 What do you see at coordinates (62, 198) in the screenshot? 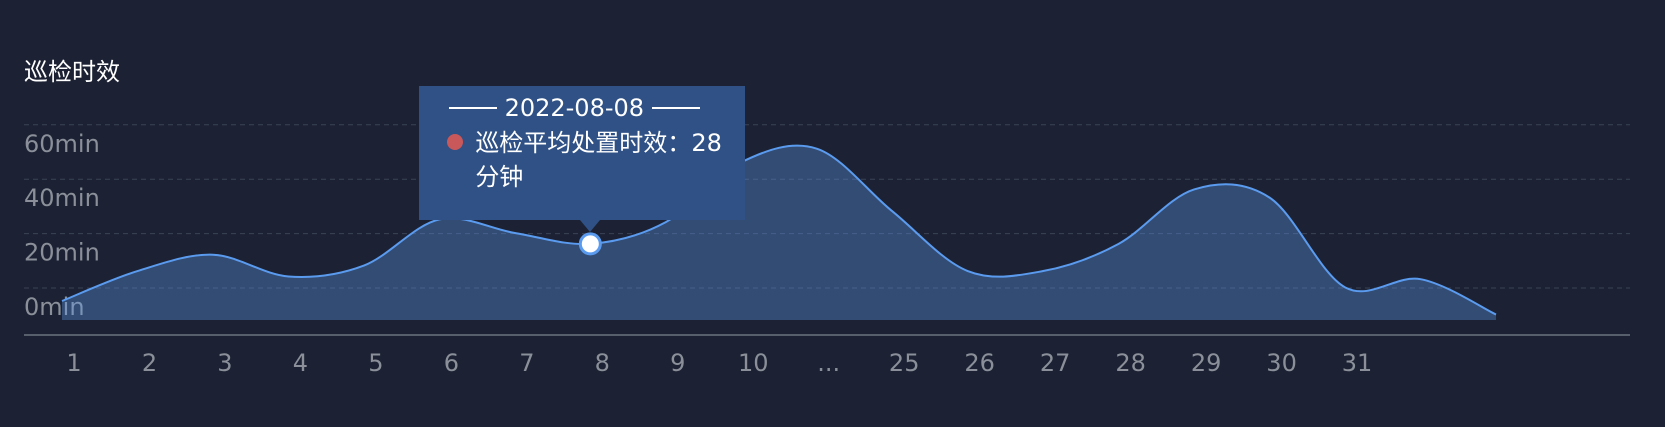
I see `y-tick-label: 40min` at bounding box center [62, 198].